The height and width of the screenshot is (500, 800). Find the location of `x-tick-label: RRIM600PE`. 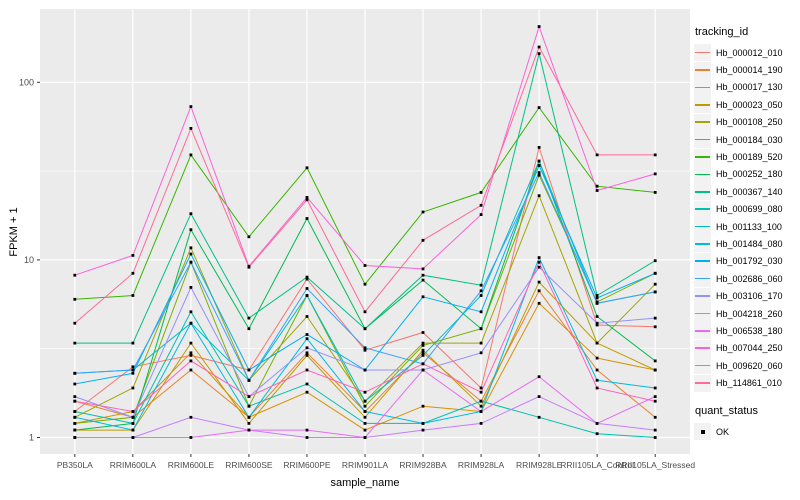

x-tick-label: RRIM600PE is located at coordinates (307, 465).